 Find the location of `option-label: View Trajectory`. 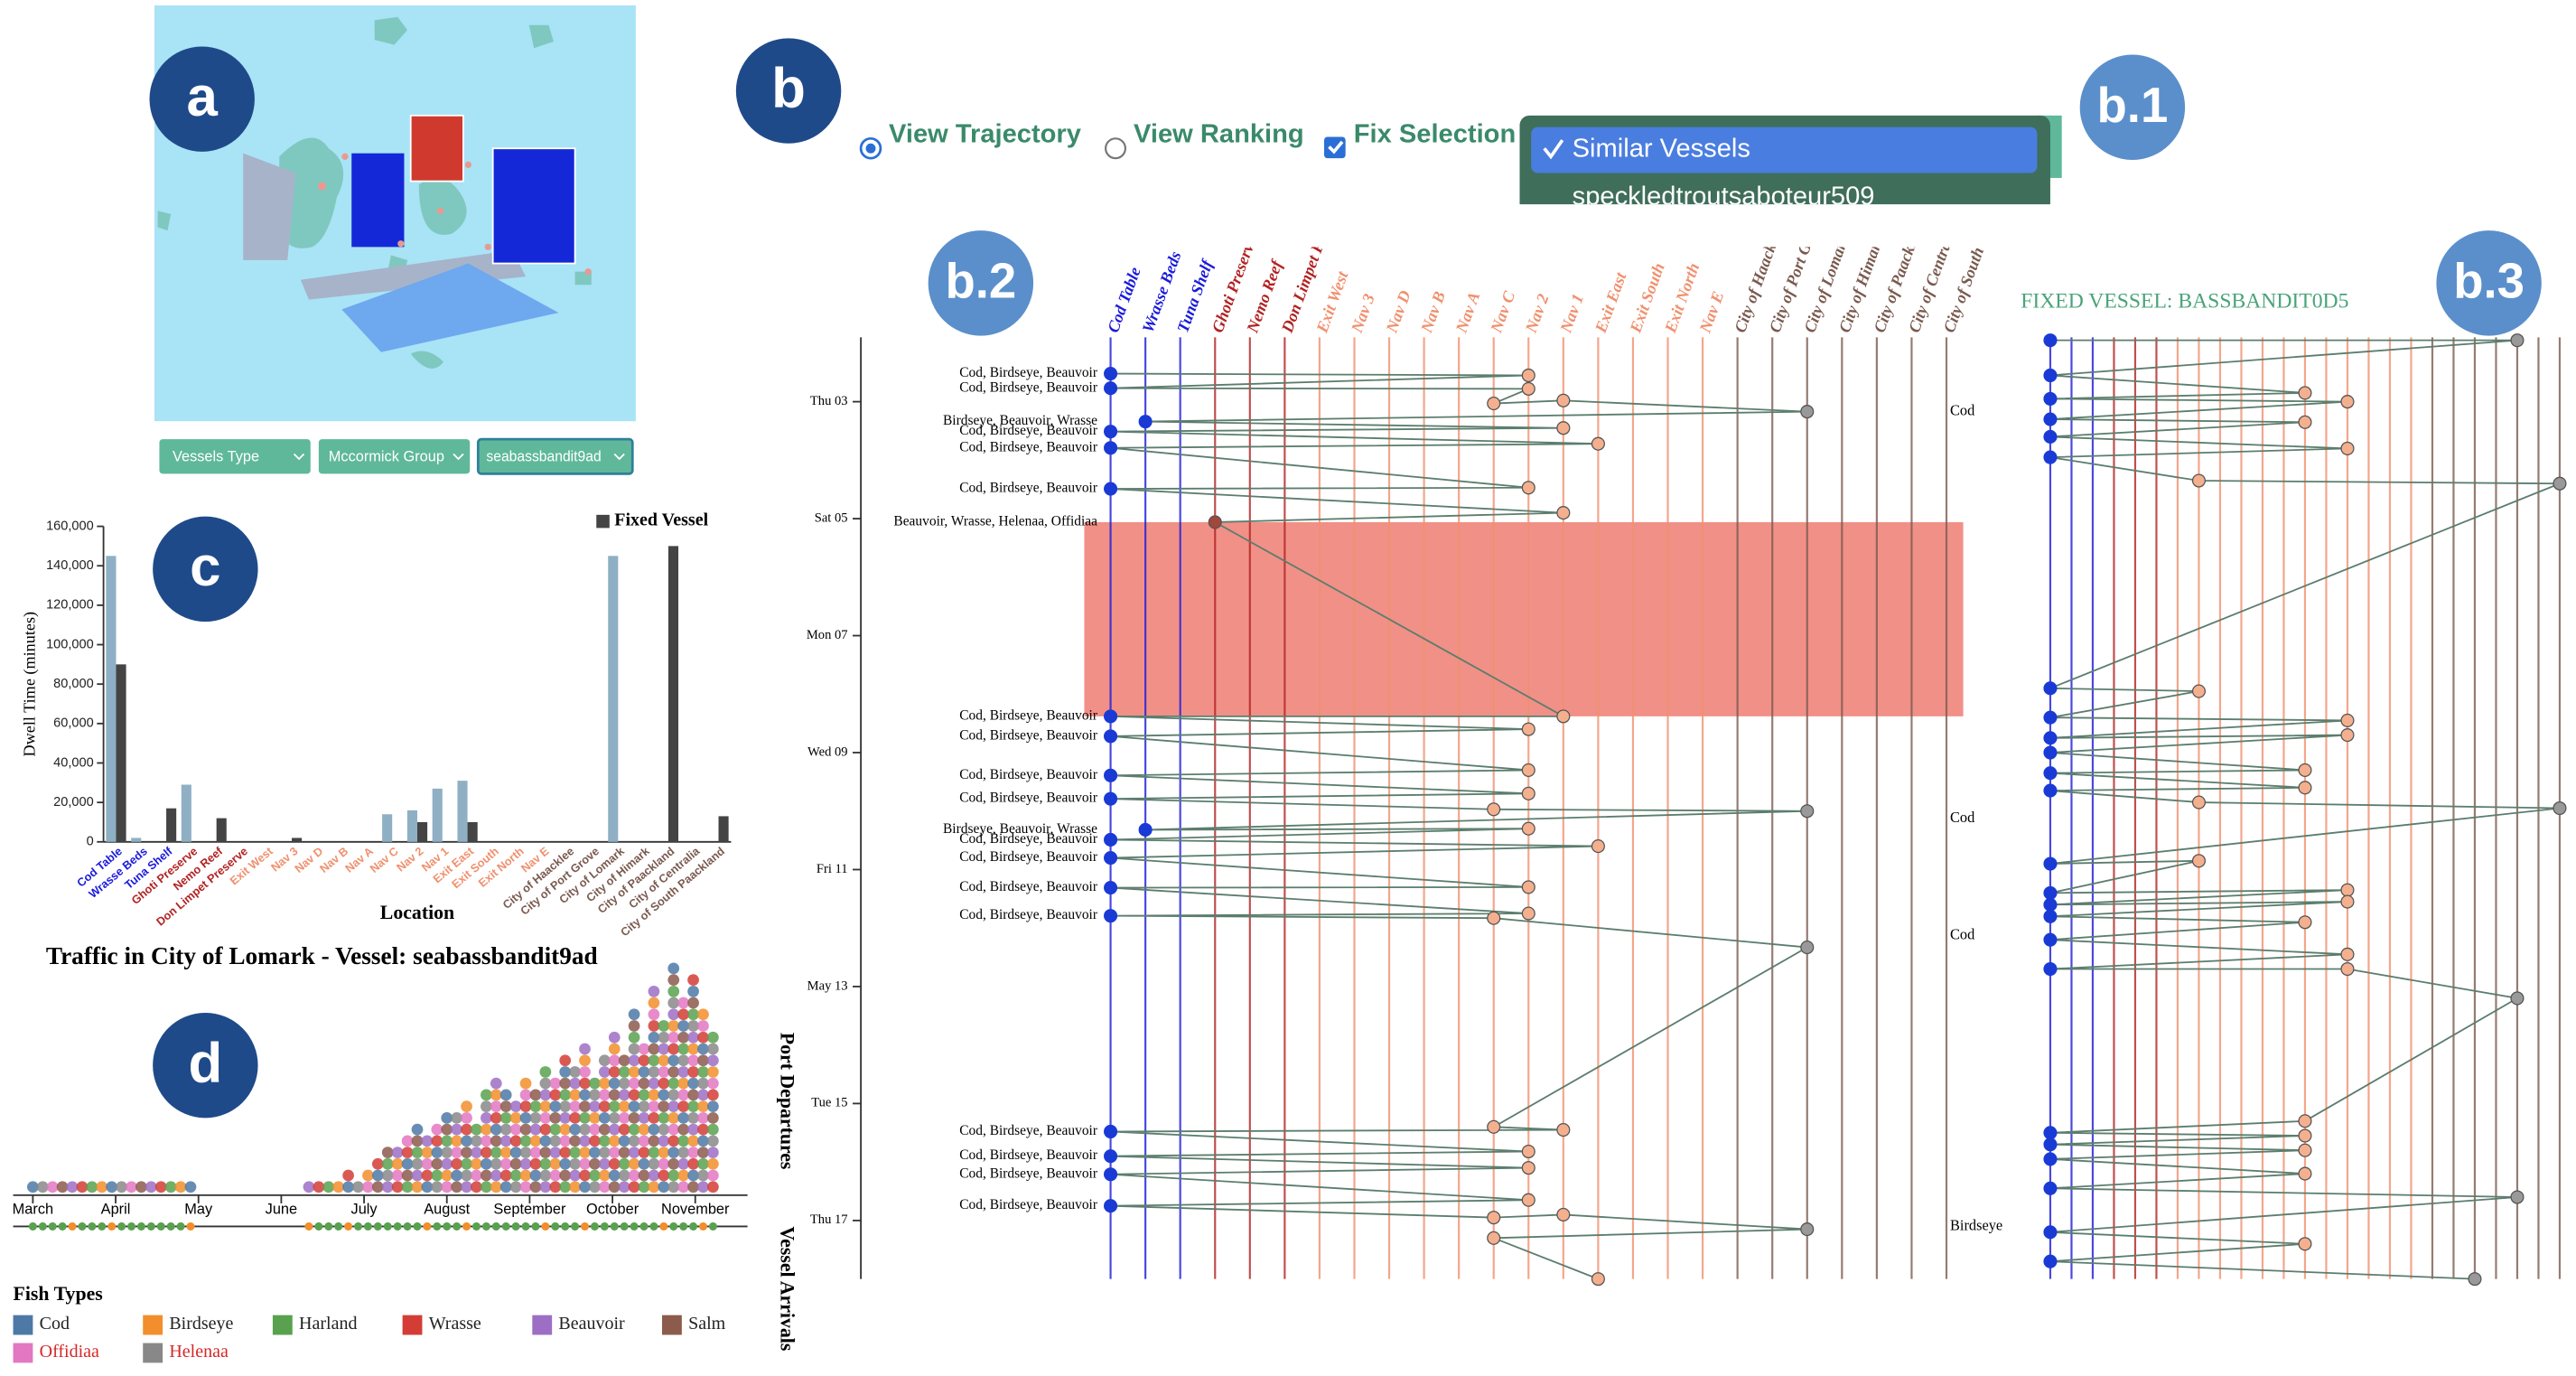

option-label: View Trajectory is located at coordinates (985, 133).